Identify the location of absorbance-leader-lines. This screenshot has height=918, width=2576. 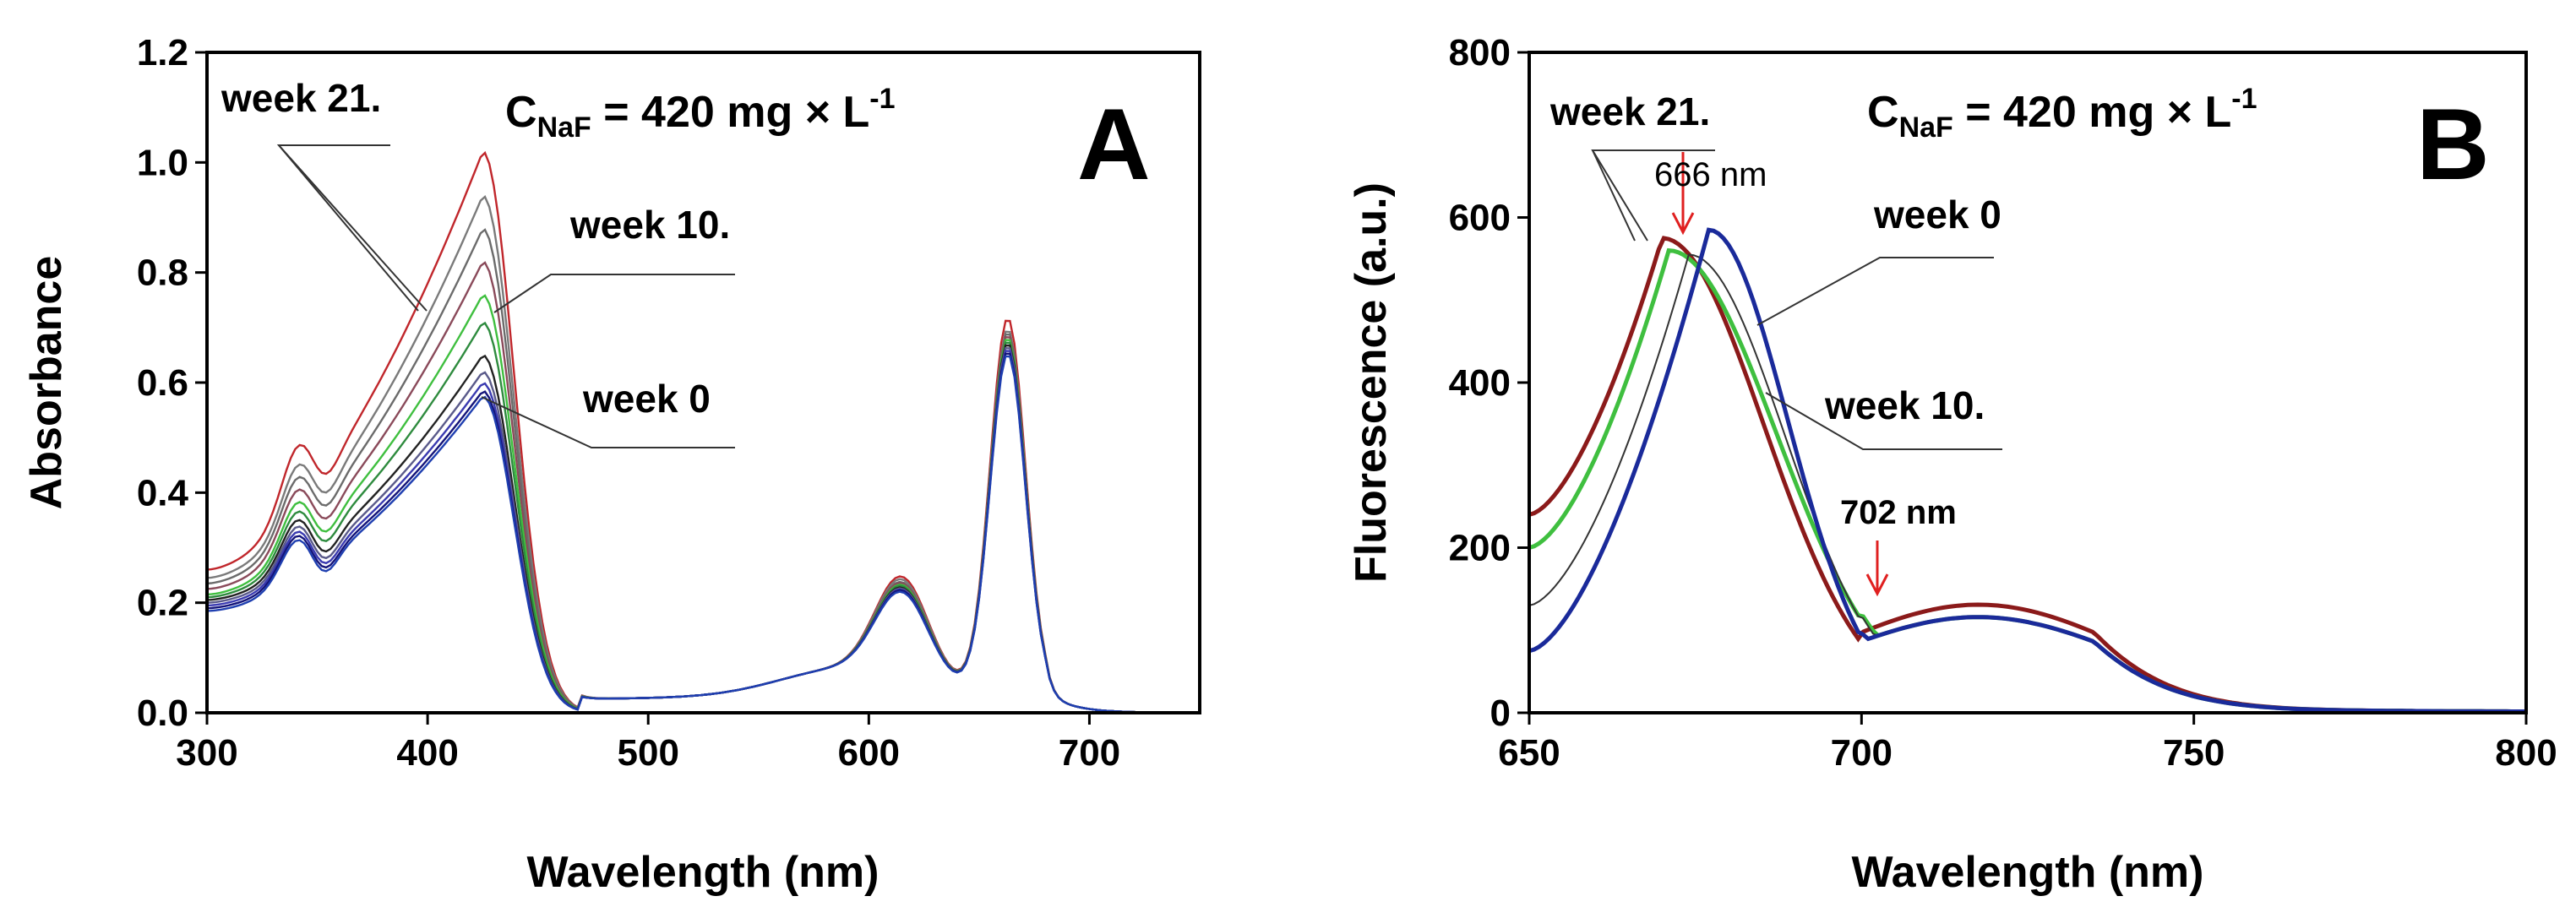
(505, 296).